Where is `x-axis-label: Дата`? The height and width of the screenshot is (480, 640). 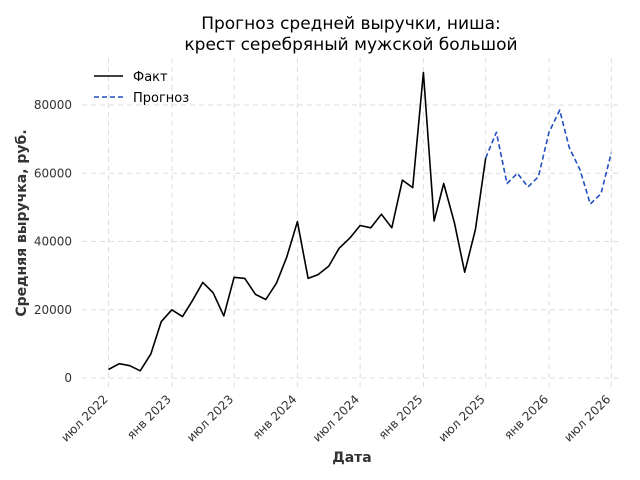 x-axis-label: Дата is located at coordinates (351, 458).